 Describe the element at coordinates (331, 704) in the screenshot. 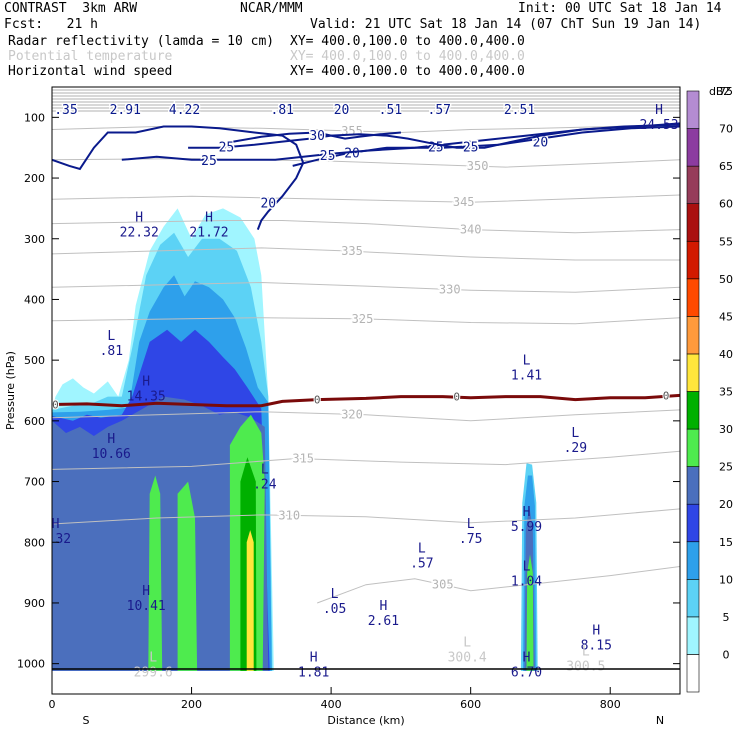

I see `x-tick-label-400: 400` at that location.